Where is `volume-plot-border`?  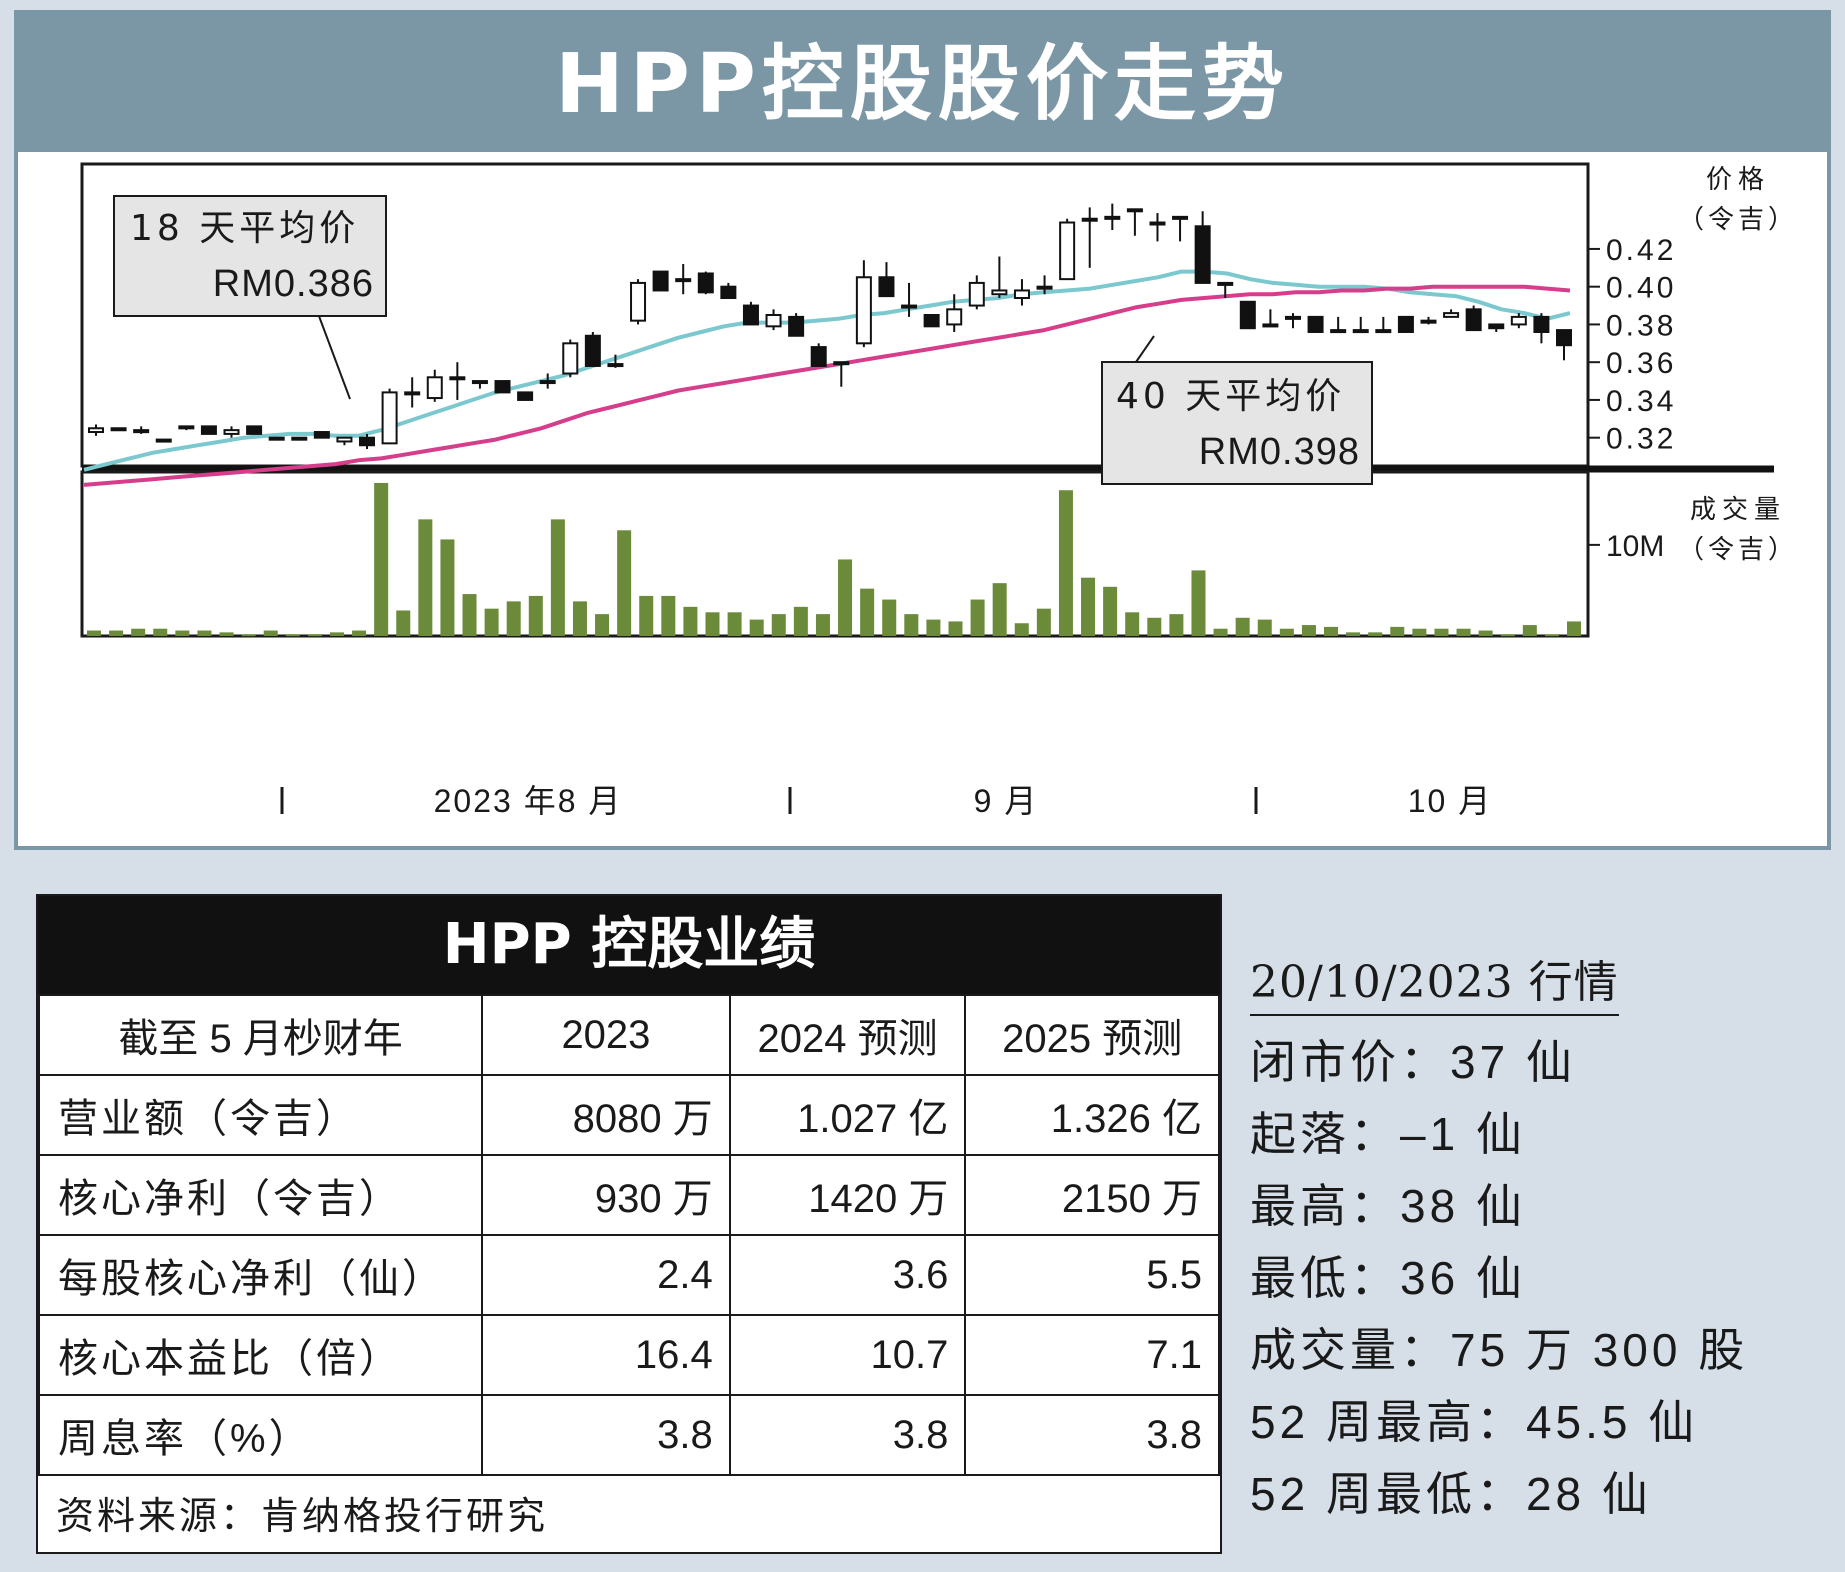 volume-plot-border is located at coordinates (835, 554).